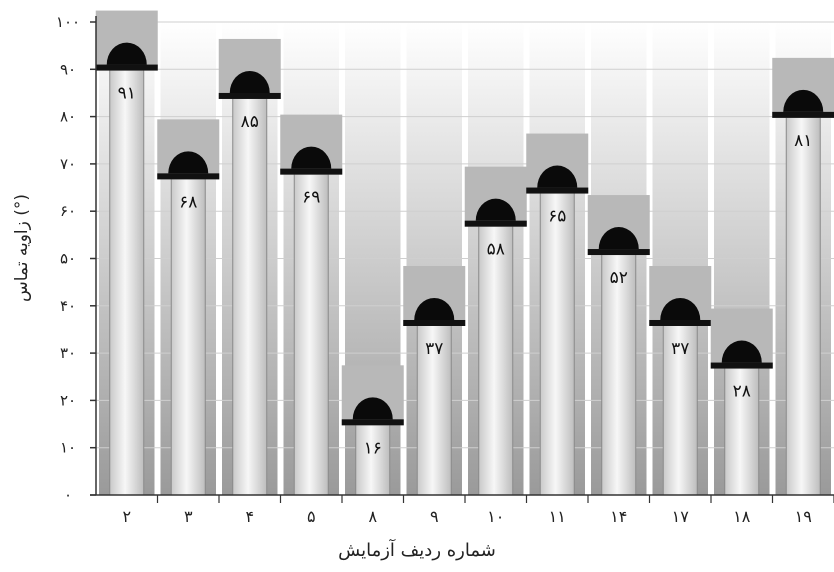 This screenshot has width=834, height=572. Describe the element at coordinates (68, 69) in the screenshot. I see `y-tick-label: ۹۰` at that location.